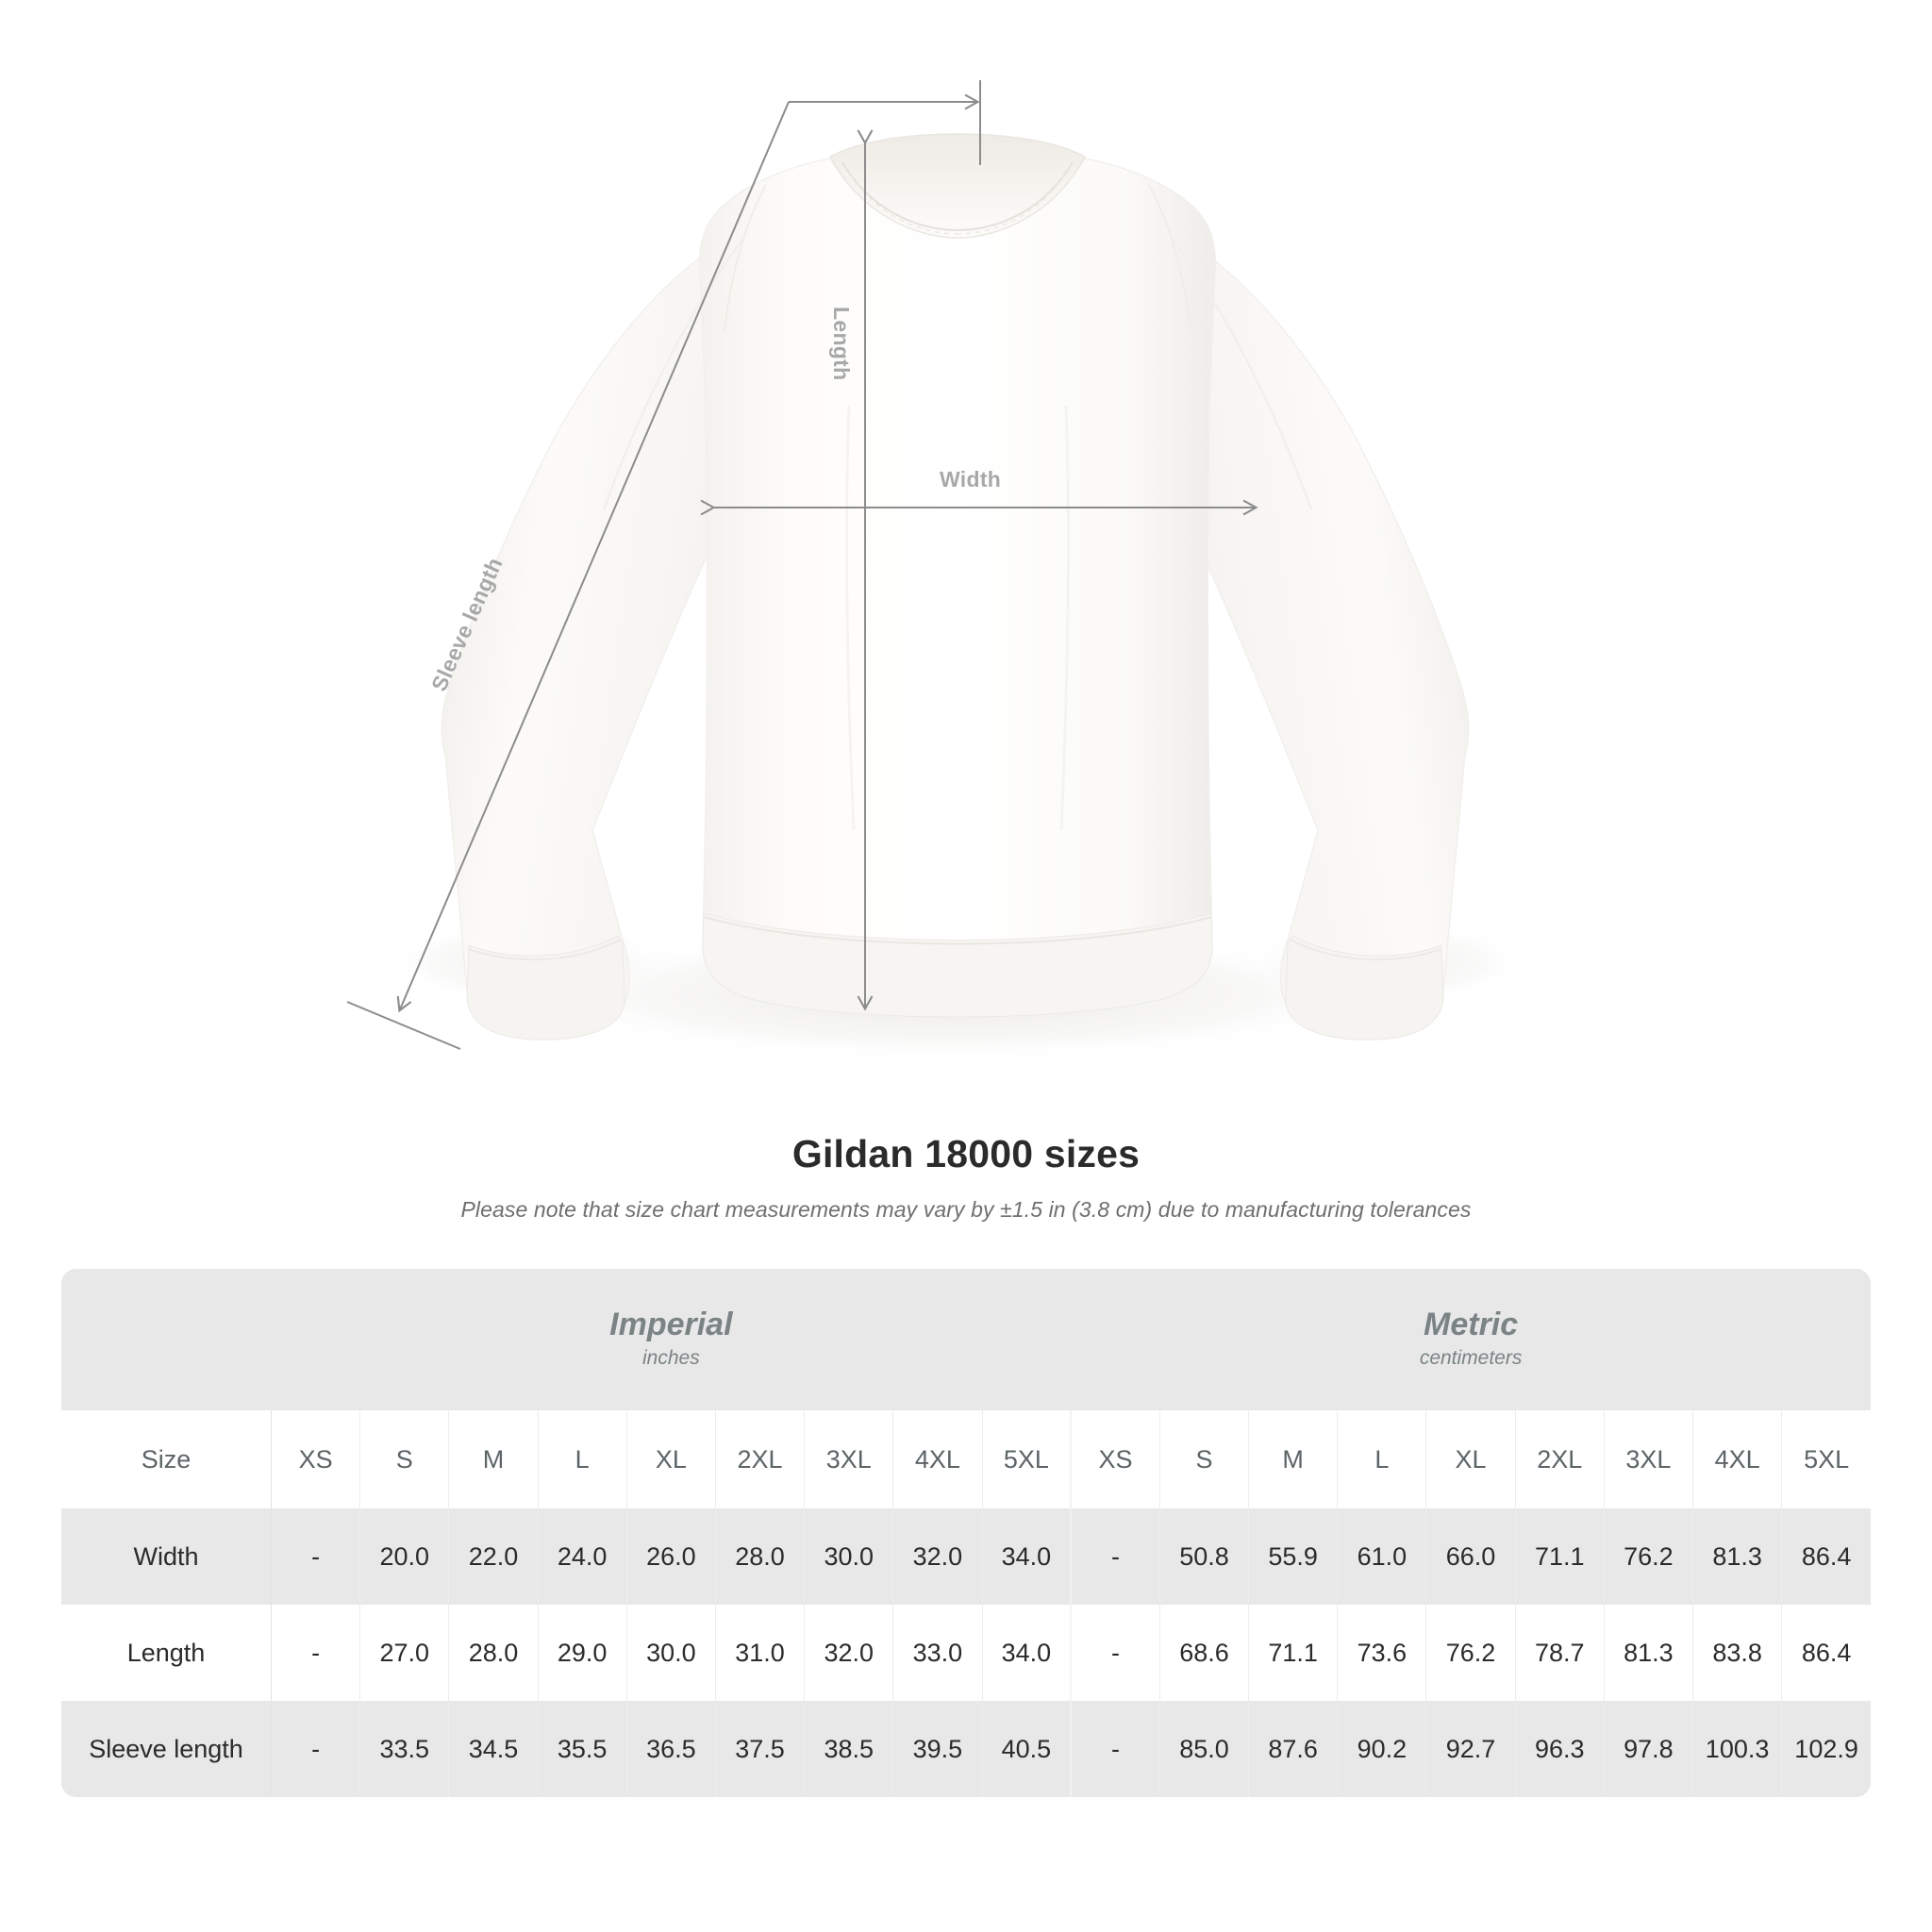 This screenshot has width=1932, height=1932. What do you see at coordinates (1294, 1459) in the screenshot?
I see `size-header-metric-m: M` at bounding box center [1294, 1459].